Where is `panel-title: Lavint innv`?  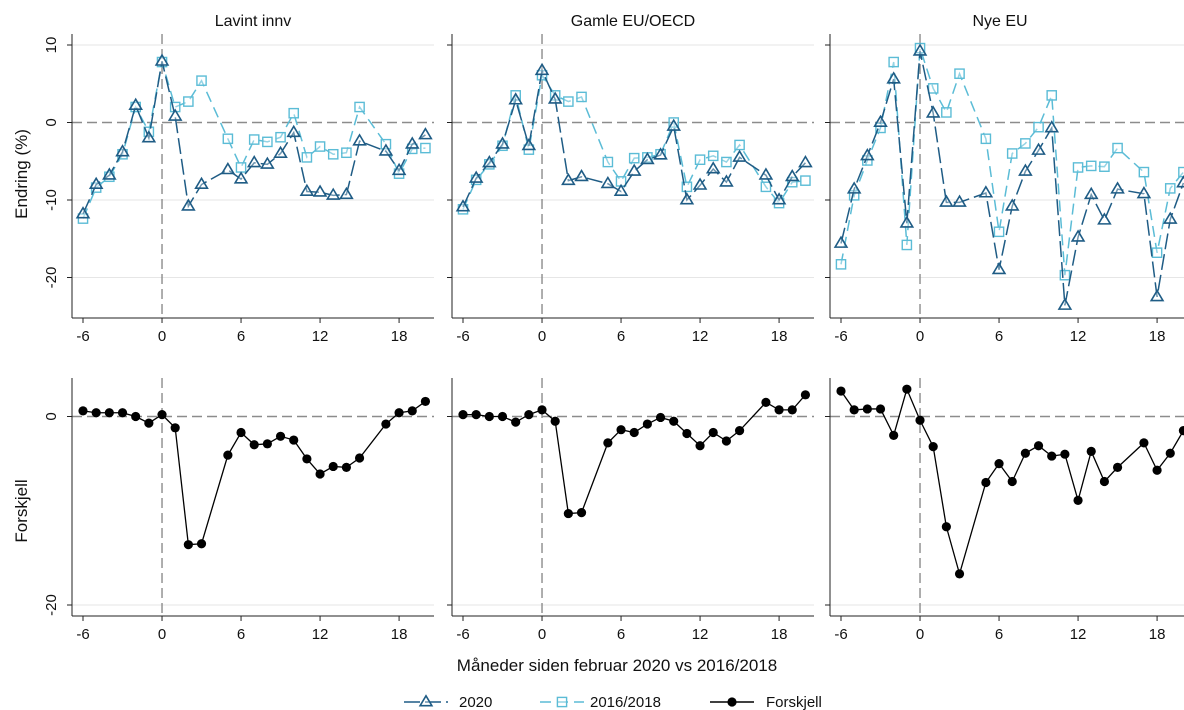 panel-title: Lavint innv is located at coordinates (253, 21).